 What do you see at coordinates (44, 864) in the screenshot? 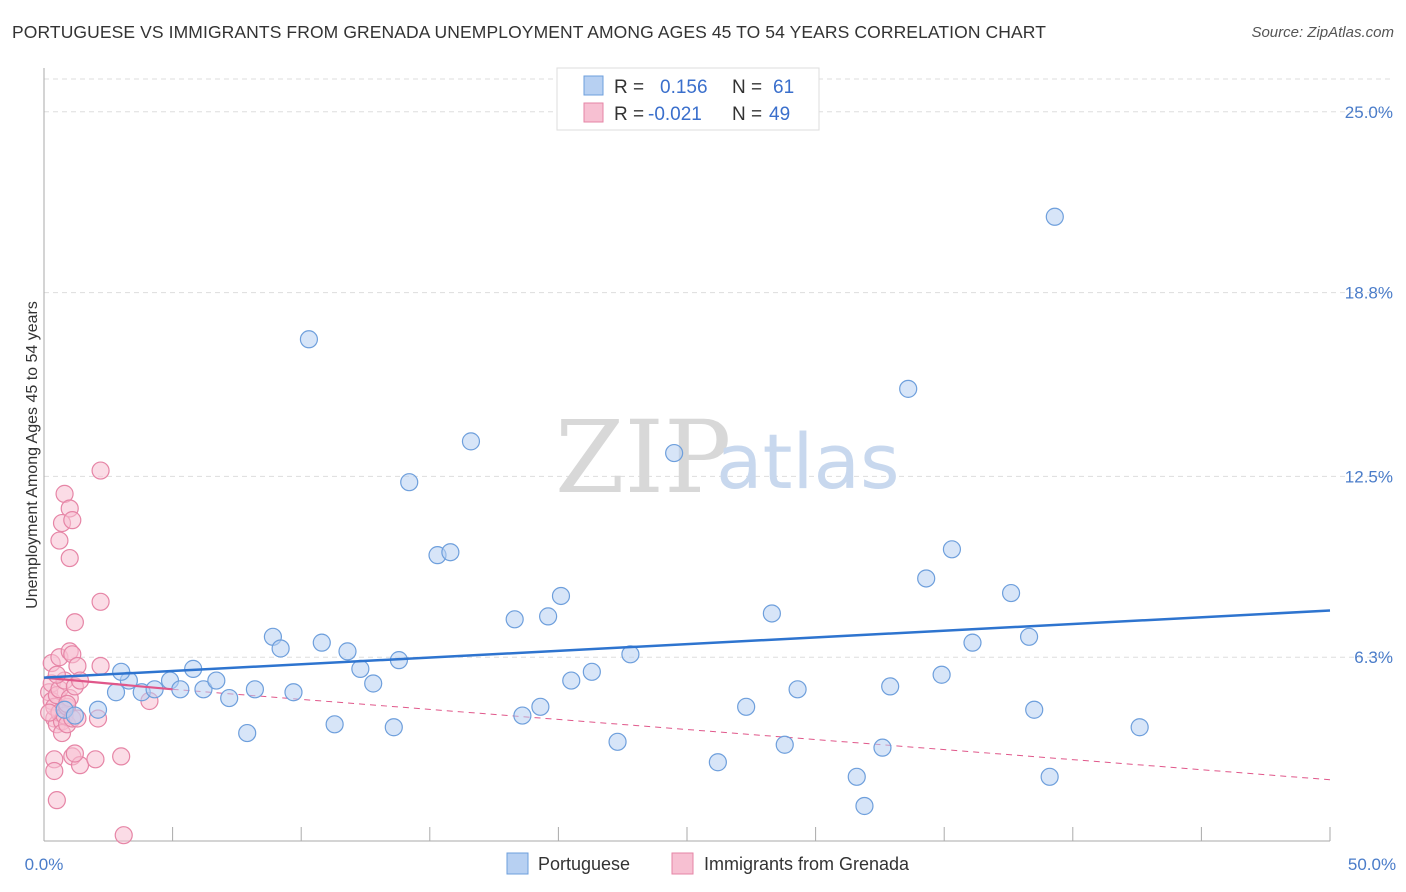
I see `x-tick-label-min: 0.0%` at bounding box center [44, 864].